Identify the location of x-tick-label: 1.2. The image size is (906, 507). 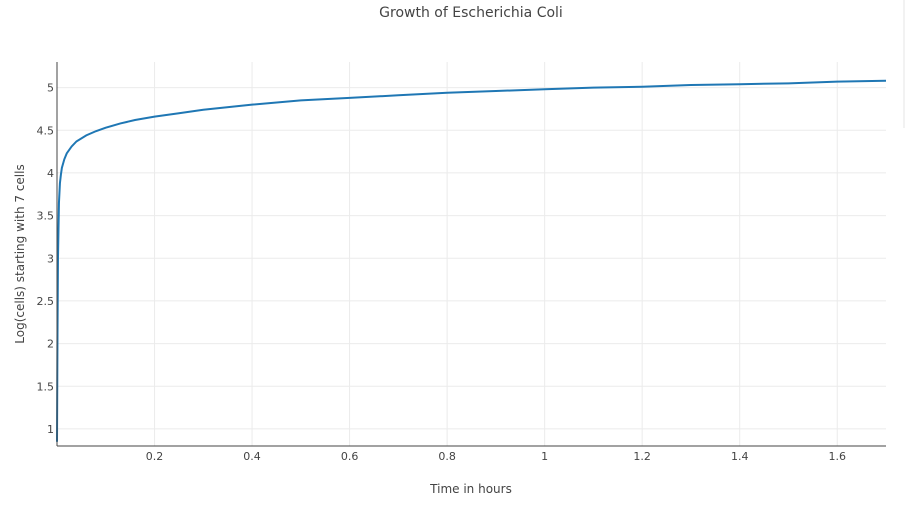
(642, 456).